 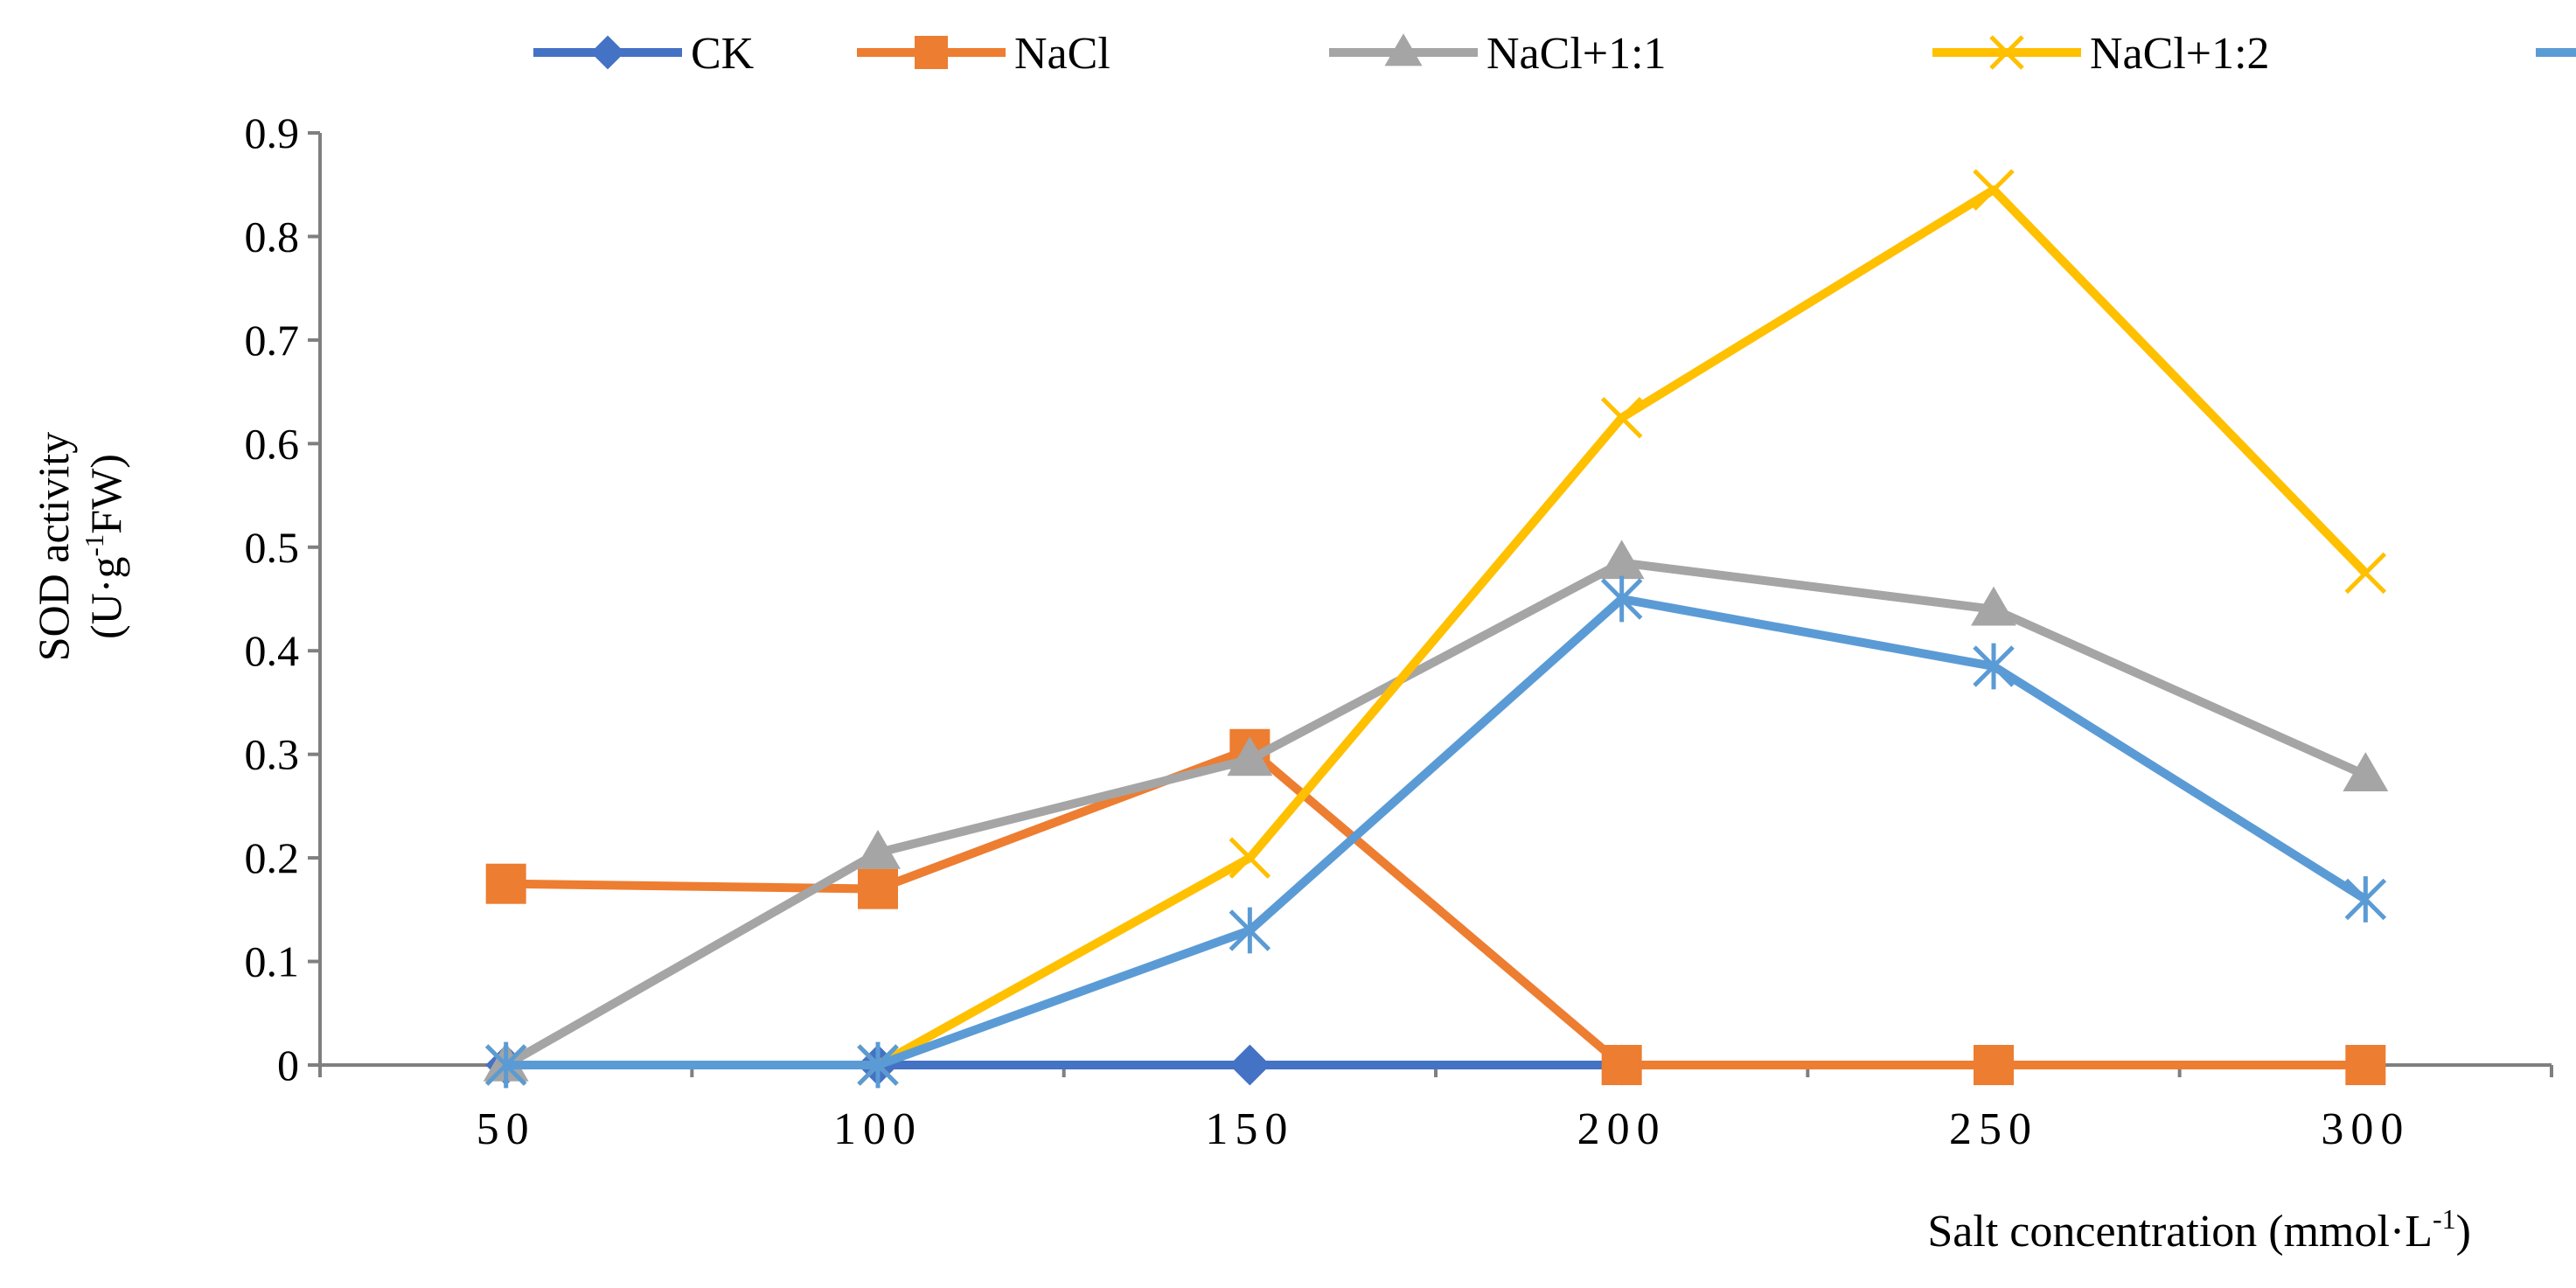 What do you see at coordinates (272, 650) in the screenshot?
I see `y-tick-label: 0.4` at bounding box center [272, 650].